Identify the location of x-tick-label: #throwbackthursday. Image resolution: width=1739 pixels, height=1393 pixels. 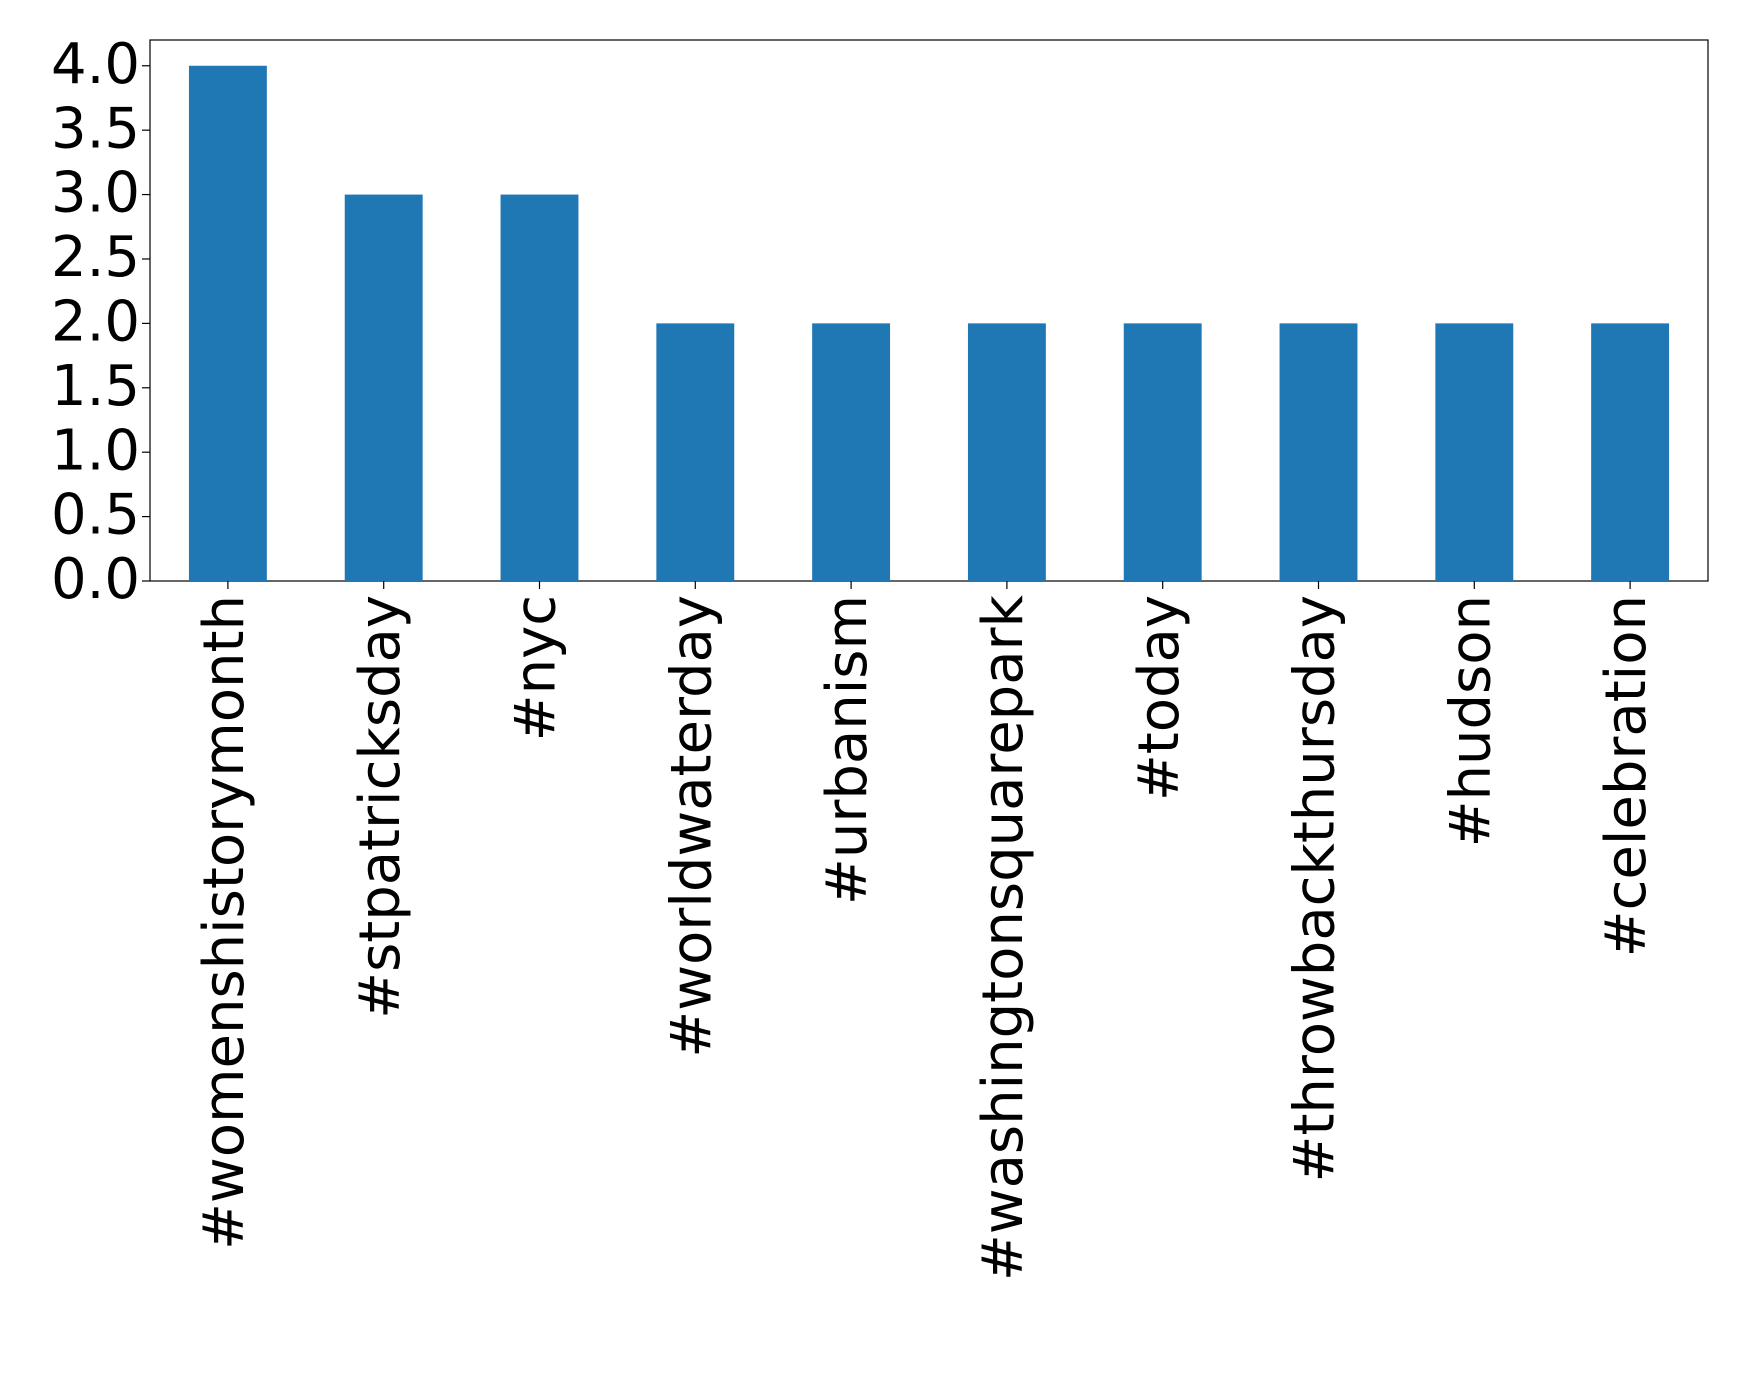
(1315, 888).